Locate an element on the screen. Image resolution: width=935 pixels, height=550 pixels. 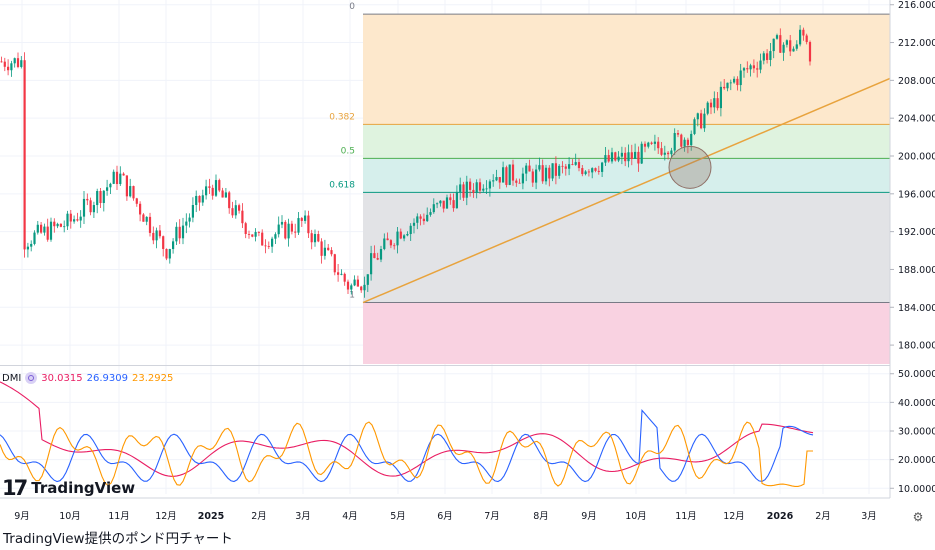
price-axis-label-9: 180.000 is located at coordinates (916, 346).